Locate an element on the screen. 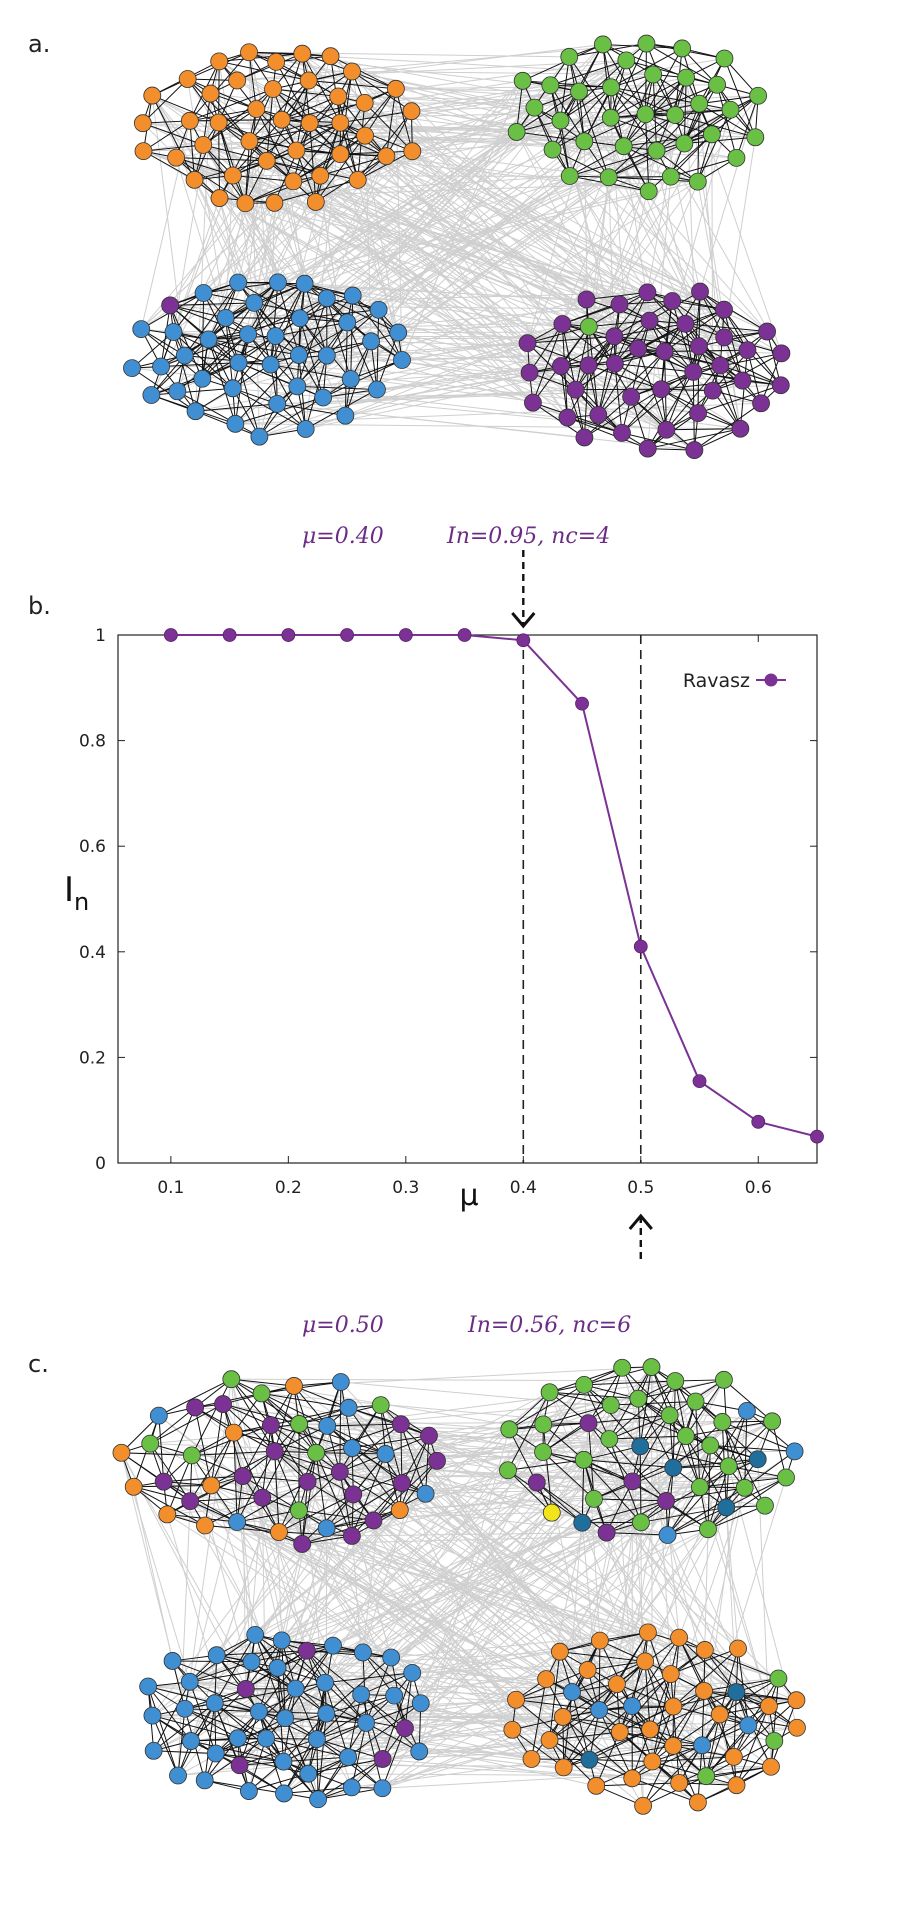 The image size is (900, 1916). panel-b-label: b. is located at coordinates (39, 606).